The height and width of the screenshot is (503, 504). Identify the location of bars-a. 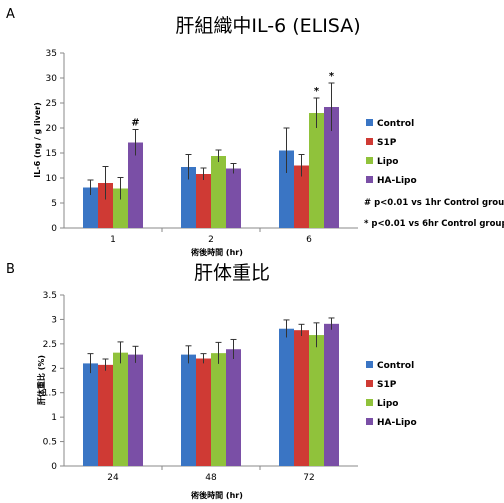
(211, 155).